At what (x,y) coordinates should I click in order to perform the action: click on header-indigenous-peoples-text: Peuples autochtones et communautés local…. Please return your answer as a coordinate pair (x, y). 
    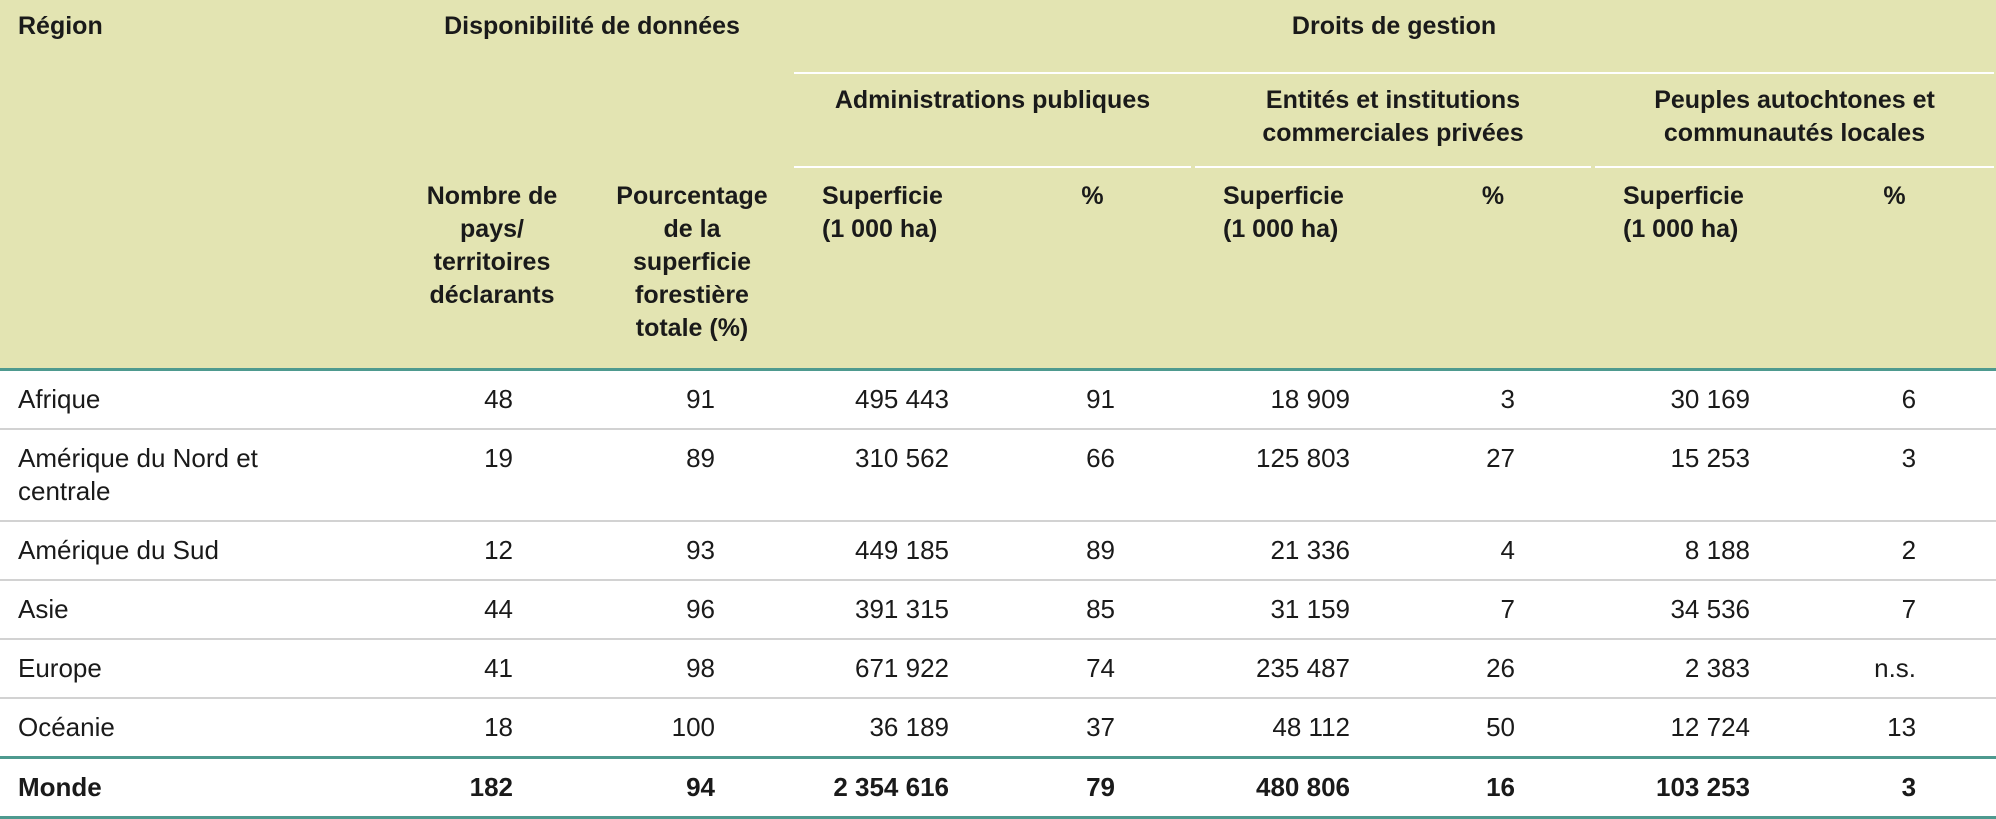
    Looking at the image, I should click on (1794, 116).